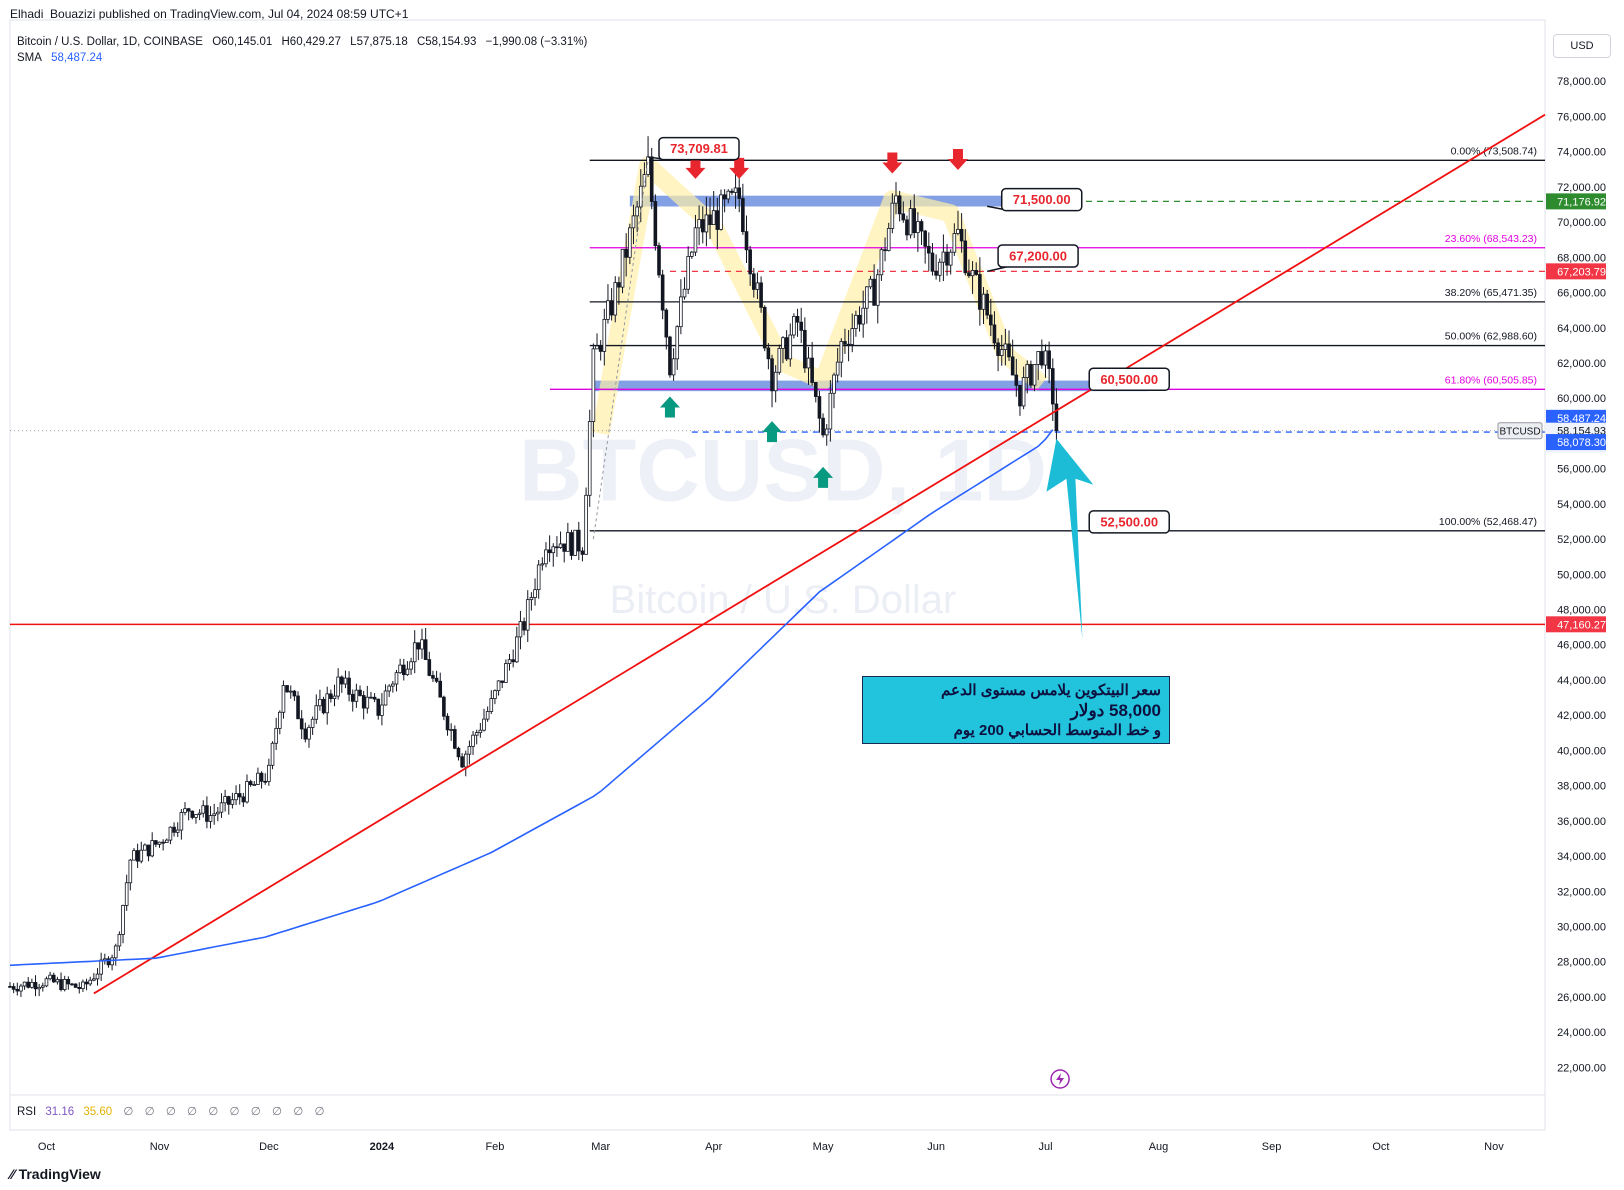 Image resolution: width=1624 pixels, height=1190 pixels. What do you see at coordinates (174, 1111) in the screenshot?
I see `rsi-legend: RSI 31.16 35.60 ∅ ∅ ∅ ∅ ∅ ∅ ∅ ∅ ∅ ∅` at bounding box center [174, 1111].